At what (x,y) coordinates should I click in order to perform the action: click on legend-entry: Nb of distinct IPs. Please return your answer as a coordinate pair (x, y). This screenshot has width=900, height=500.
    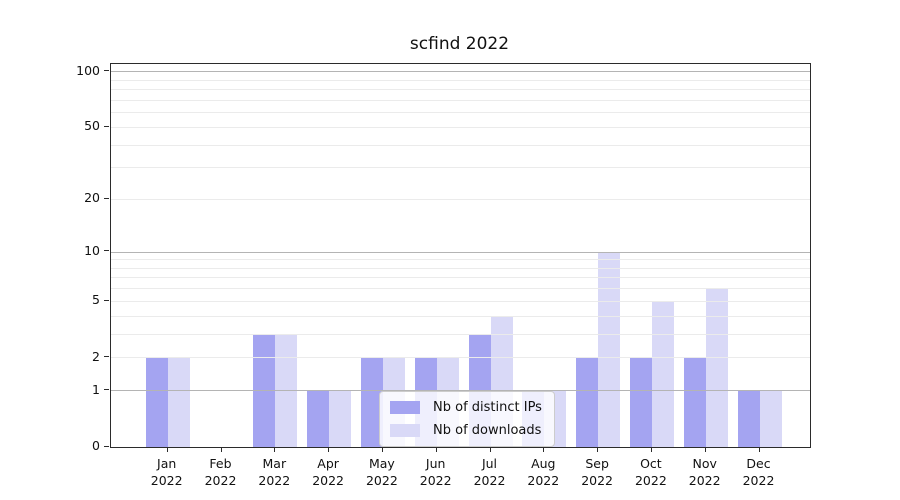
    Looking at the image, I should click on (466, 407).